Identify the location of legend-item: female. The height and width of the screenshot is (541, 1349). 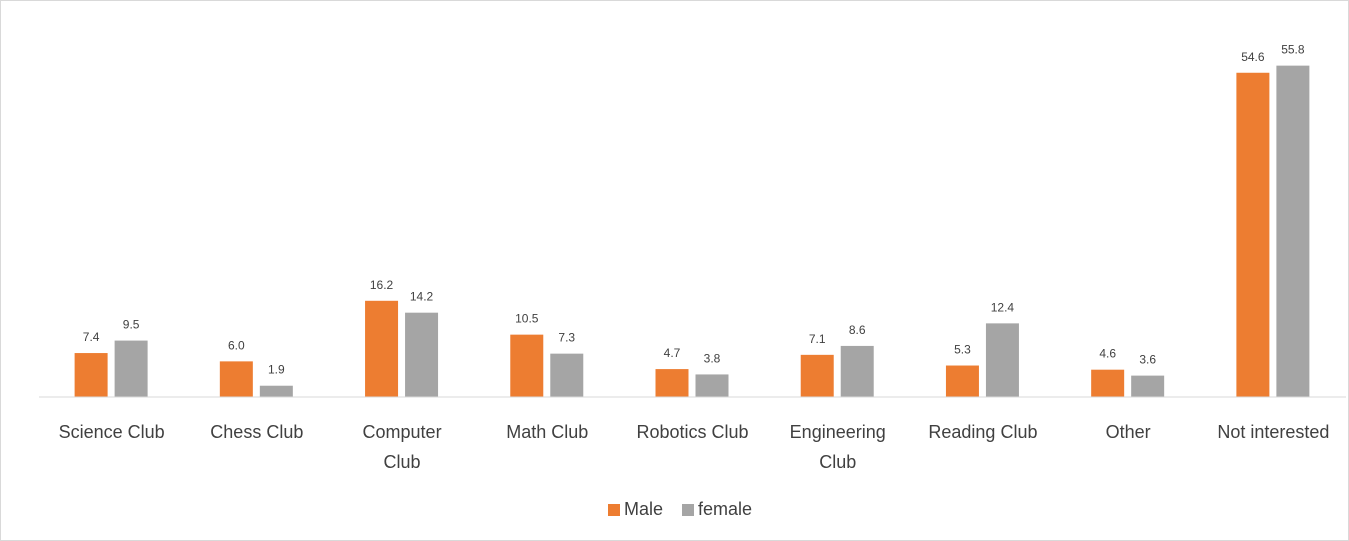
(717, 509).